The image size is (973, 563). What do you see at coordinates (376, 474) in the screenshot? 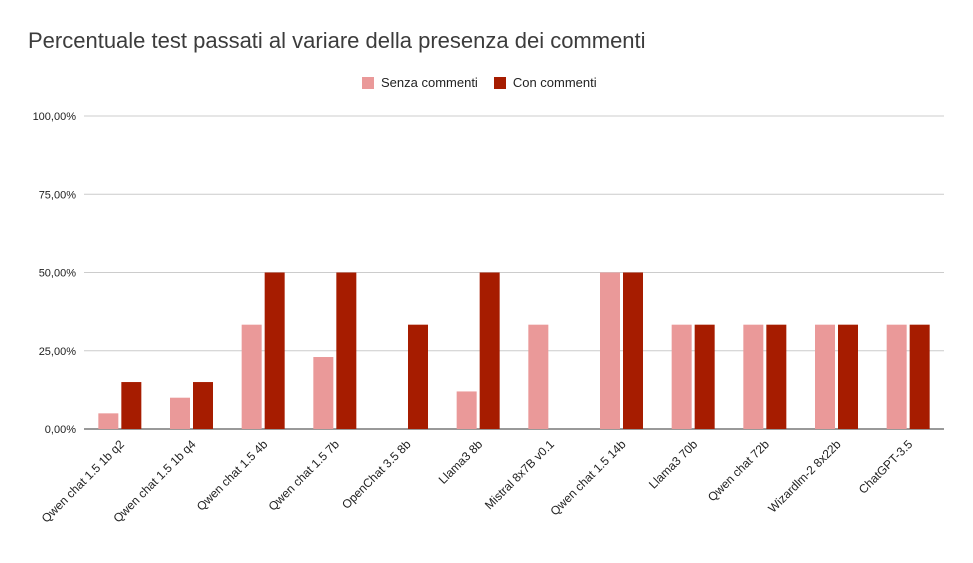
I see `x-category-label: OpenChat 3.5 8b` at bounding box center [376, 474].